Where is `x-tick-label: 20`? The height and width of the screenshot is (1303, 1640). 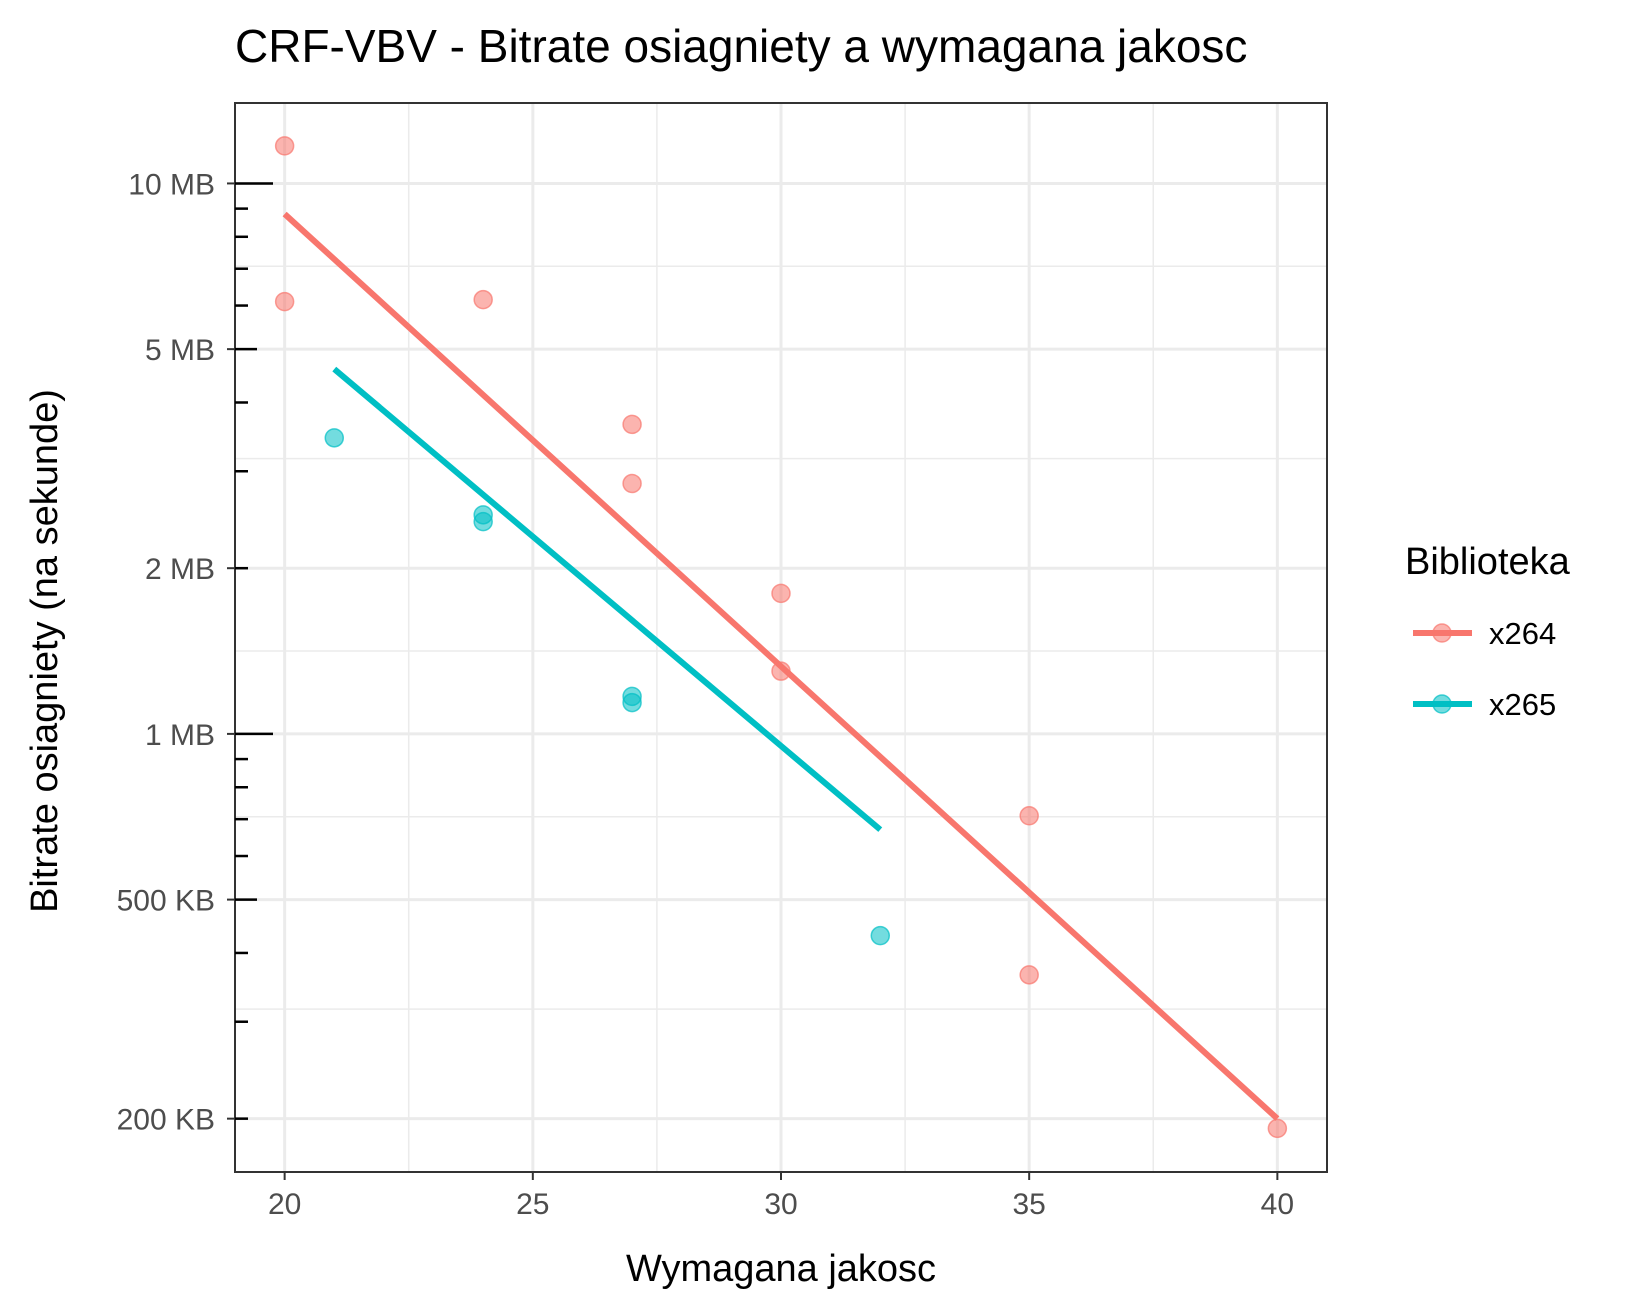 x-tick-label: 20 is located at coordinates (284, 1204).